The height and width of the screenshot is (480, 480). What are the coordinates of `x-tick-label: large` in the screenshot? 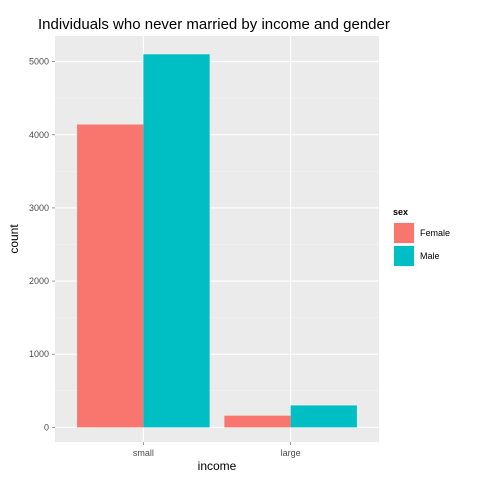 It's located at (291, 453).